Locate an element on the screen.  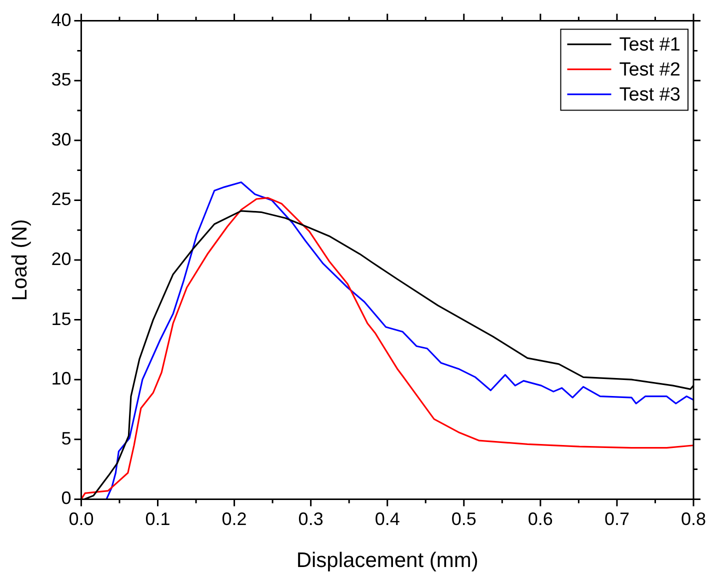
x-tick-label: 0.8 is located at coordinates (693, 518).